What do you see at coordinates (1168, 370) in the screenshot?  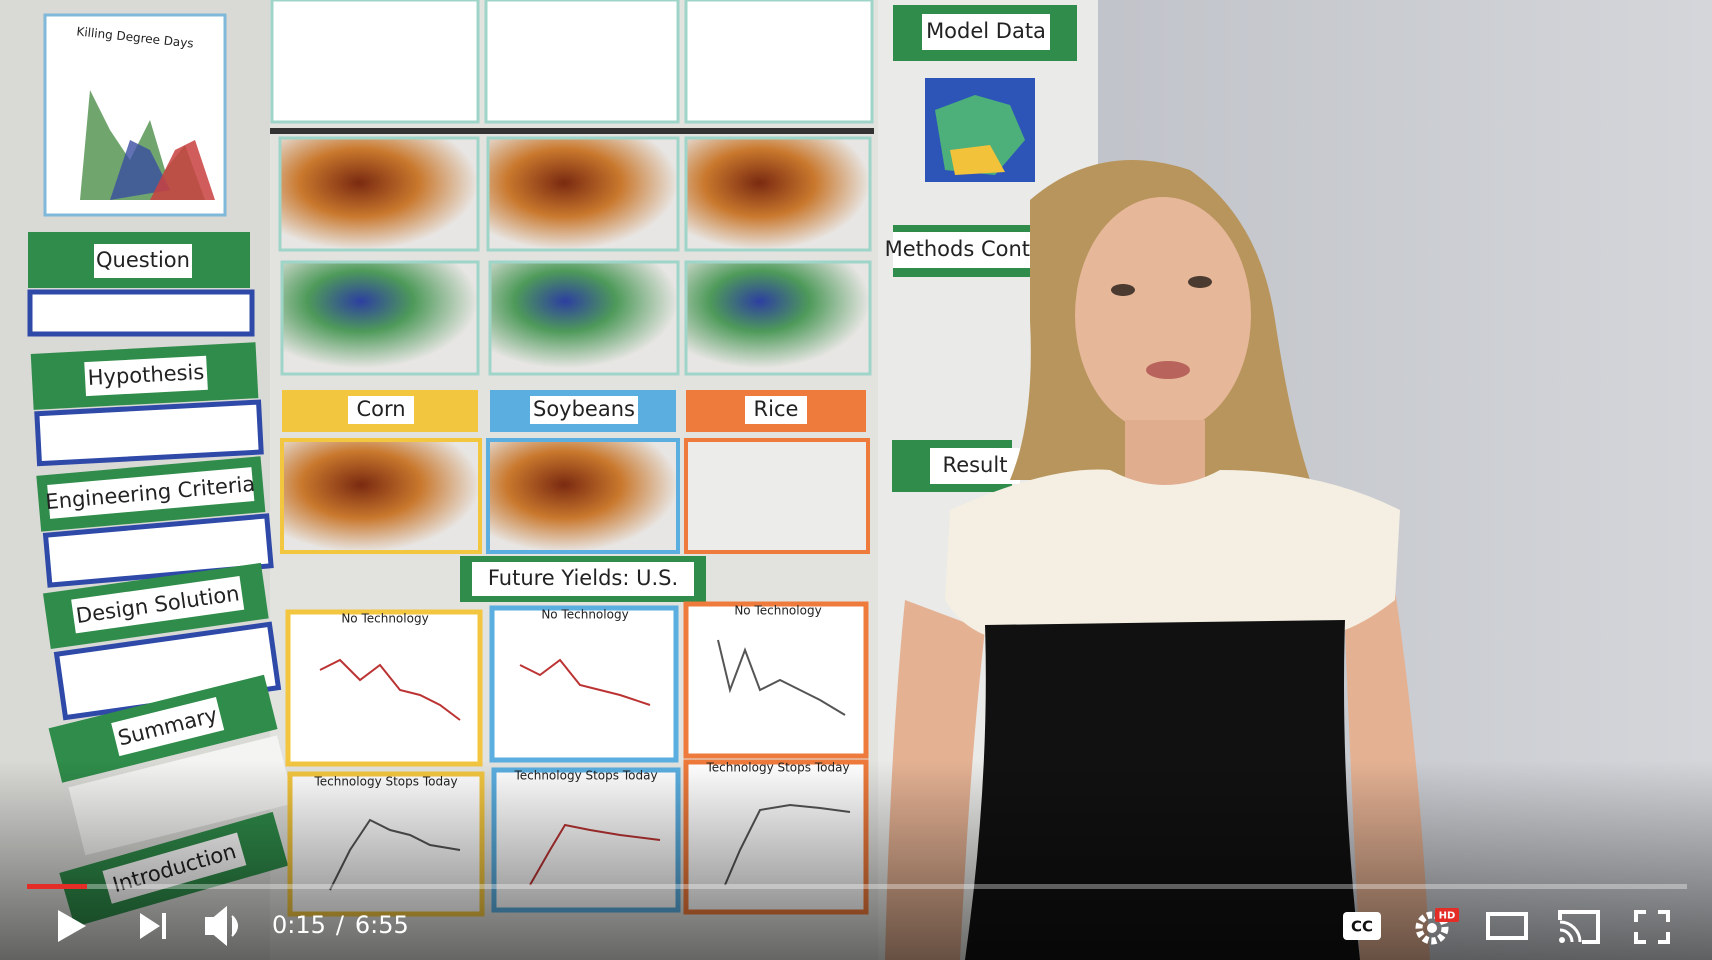 I see `mouth` at bounding box center [1168, 370].